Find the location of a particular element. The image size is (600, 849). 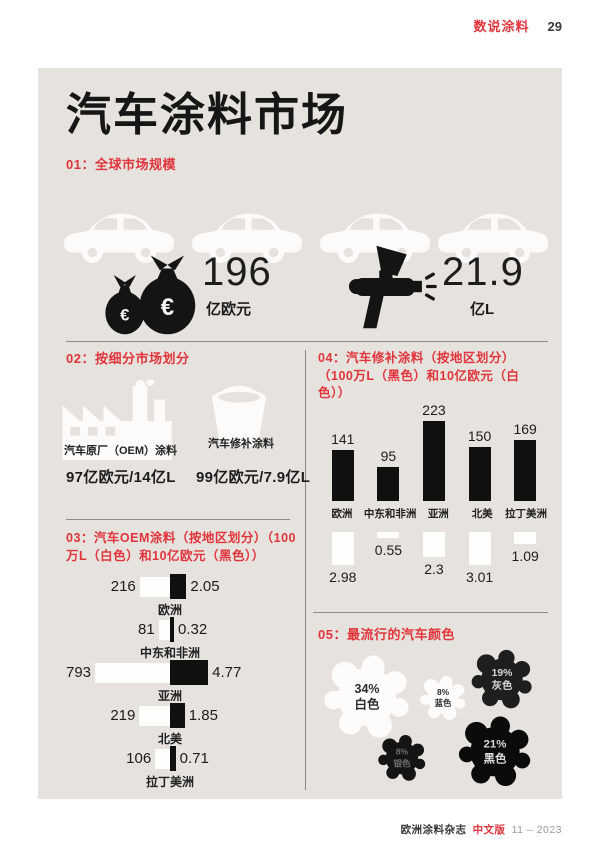

volume-value: 95 is located at coordinates (388, 455).